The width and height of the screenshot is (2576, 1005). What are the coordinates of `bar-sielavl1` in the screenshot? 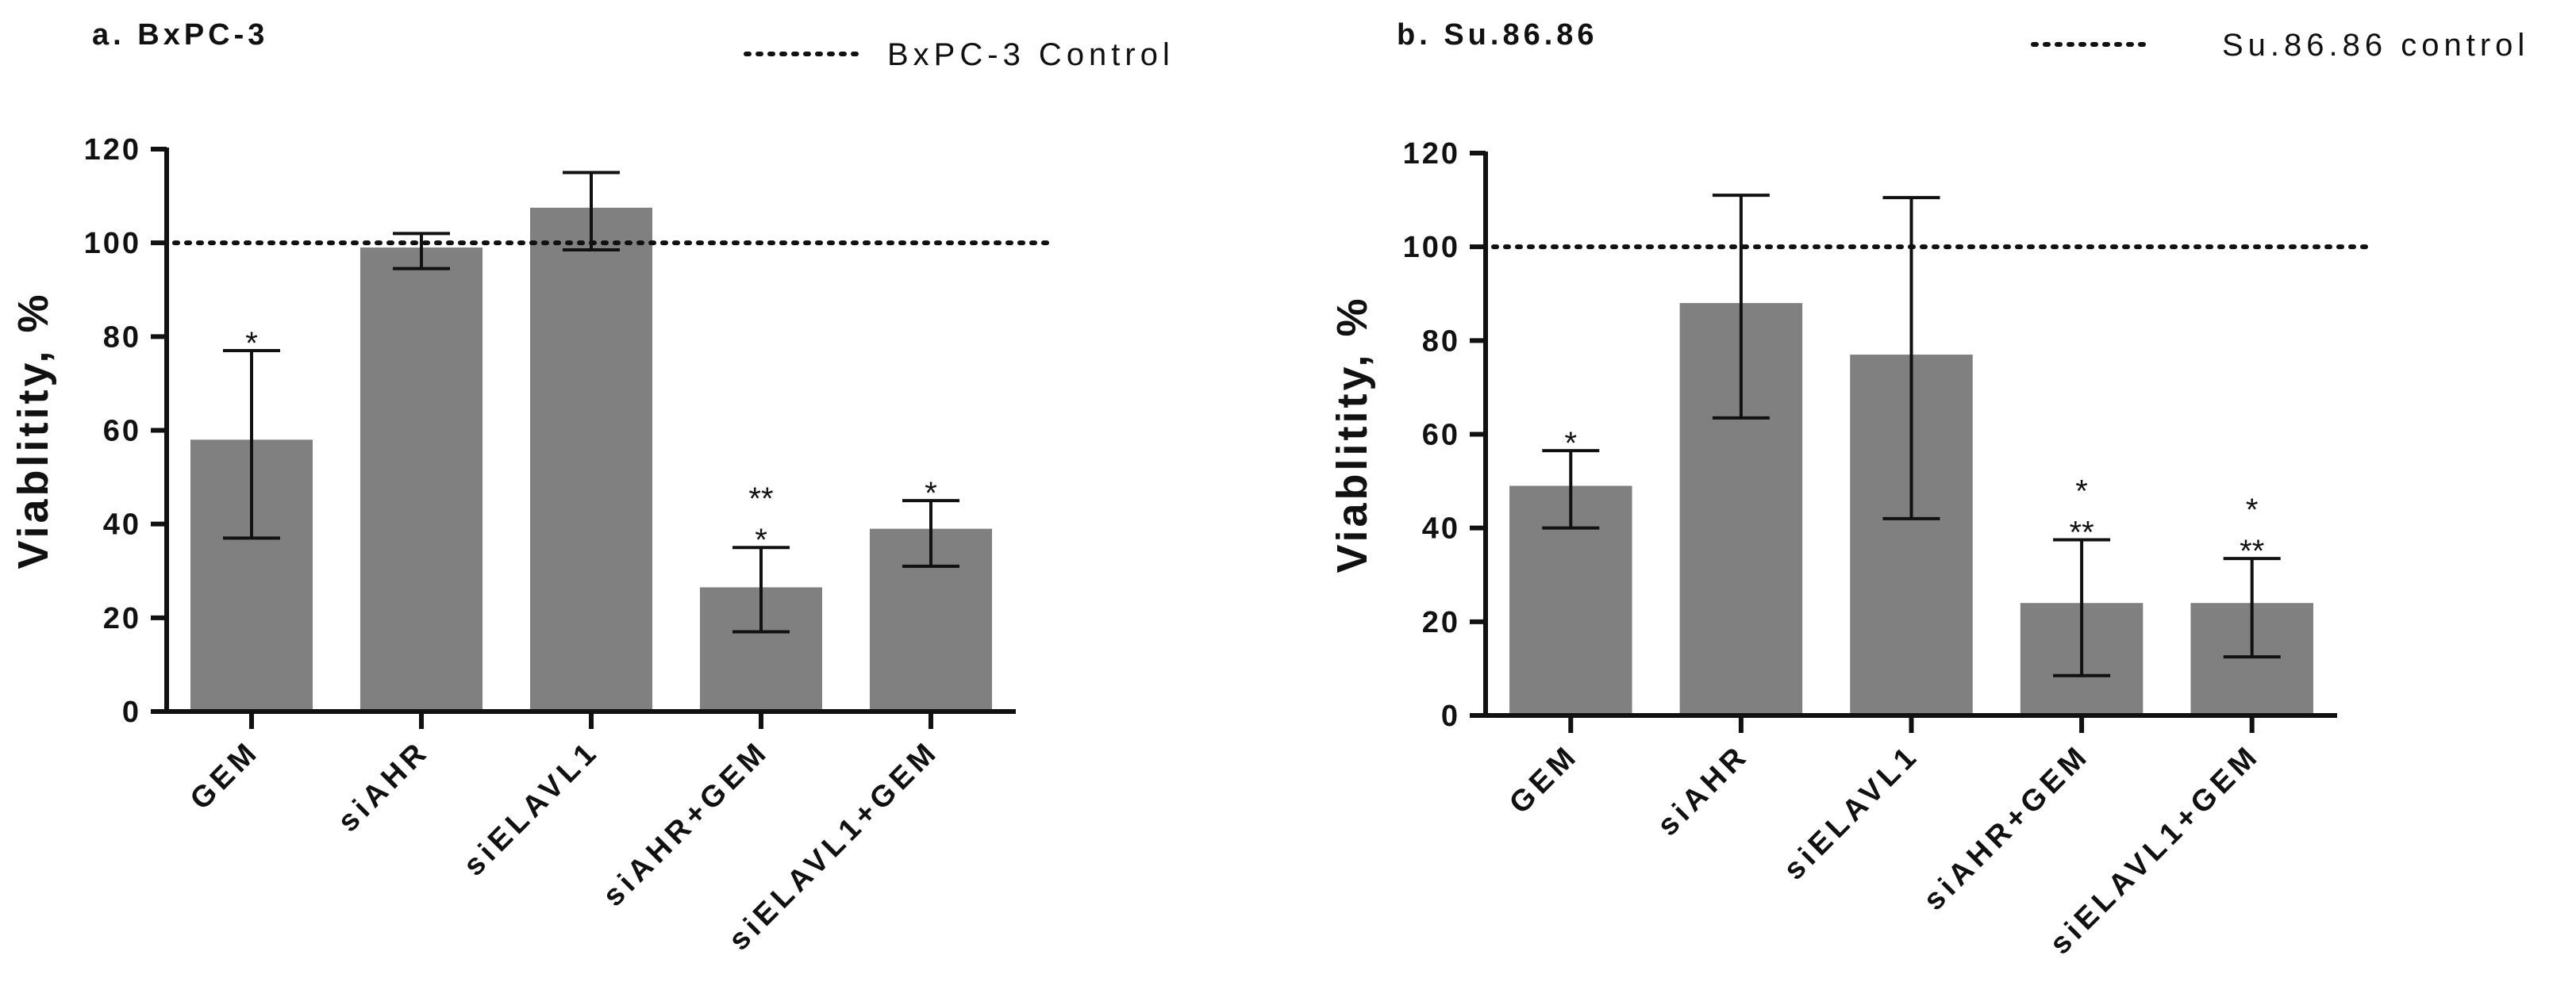 It's located at (591, 460).